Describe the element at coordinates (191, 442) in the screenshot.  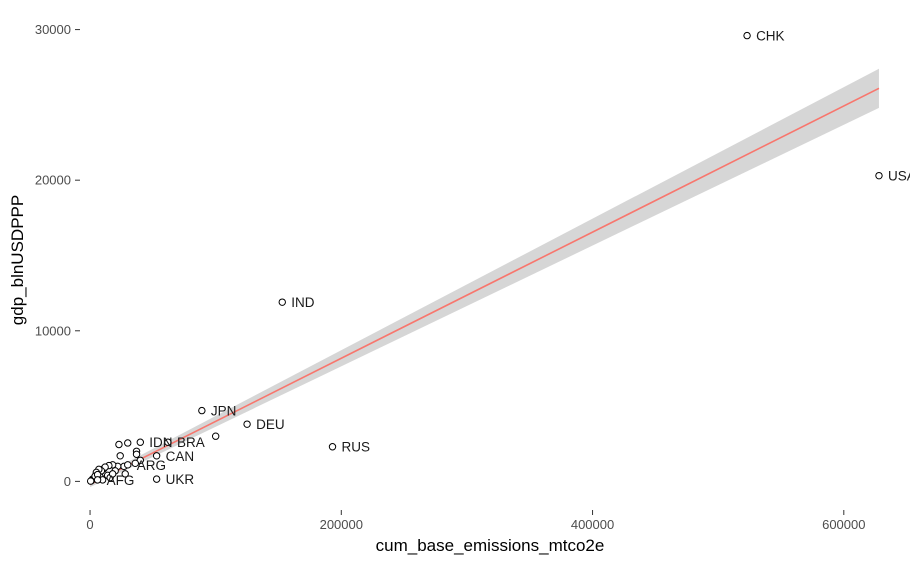
I see `point-label: BRA` at that location.